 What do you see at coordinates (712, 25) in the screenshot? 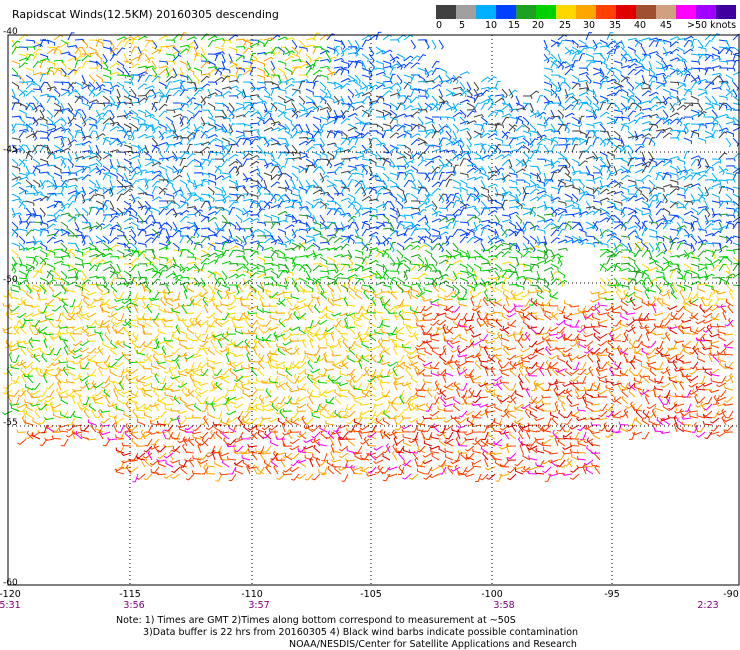
I see `legend-label: >50 knots` at bounding box center [712, 25].